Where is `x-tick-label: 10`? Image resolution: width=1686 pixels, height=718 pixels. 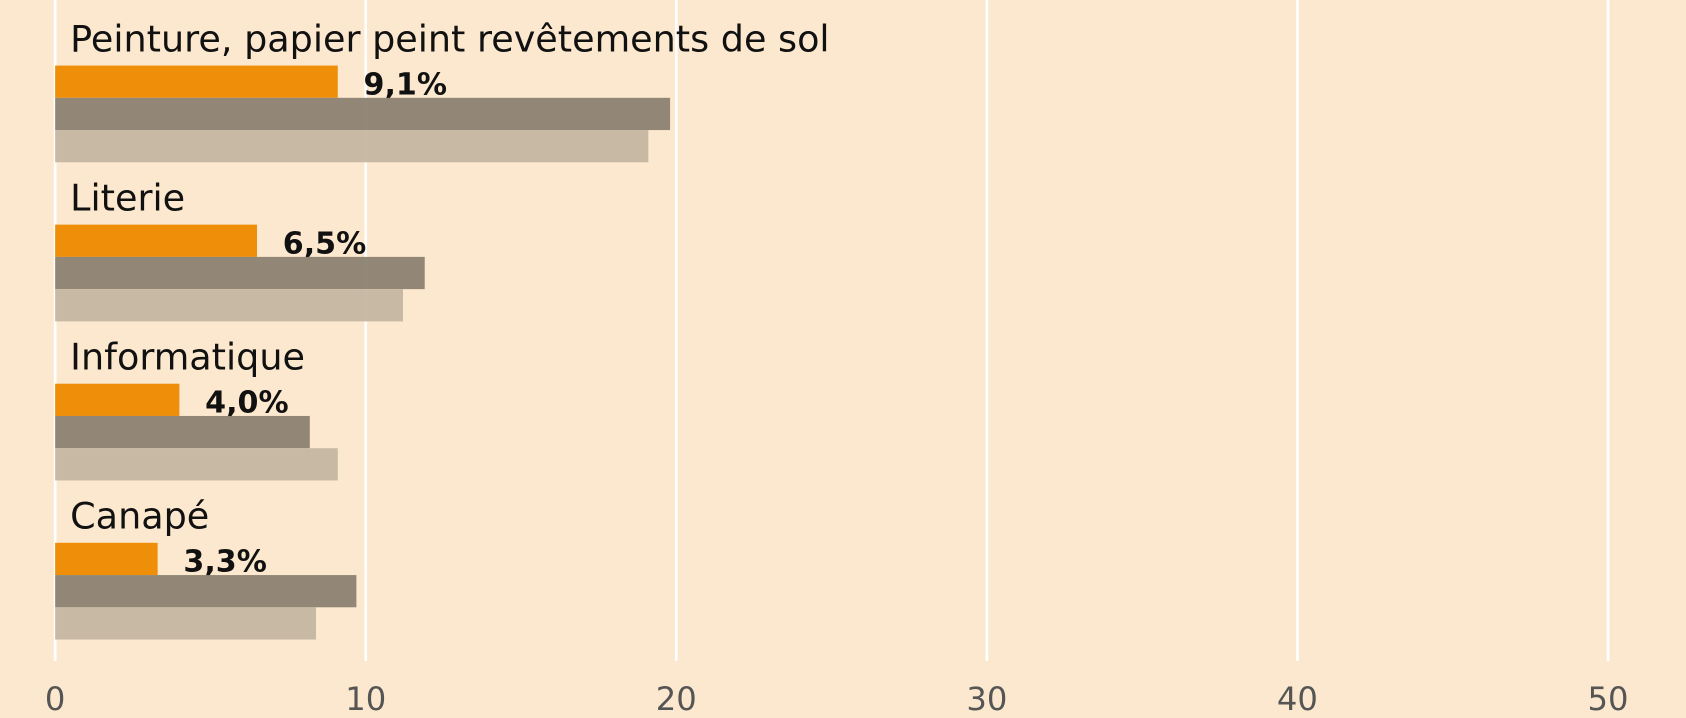
x-tick-label: 10 is located at coordinates (365, 699).